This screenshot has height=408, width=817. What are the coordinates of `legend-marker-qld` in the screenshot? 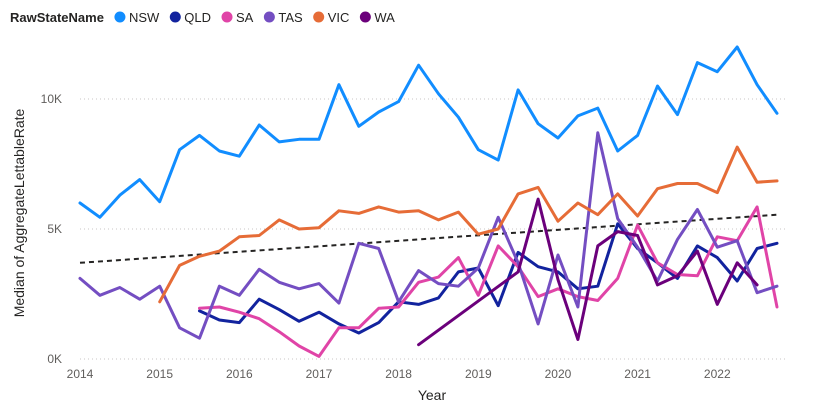 It's located at (175, 17).